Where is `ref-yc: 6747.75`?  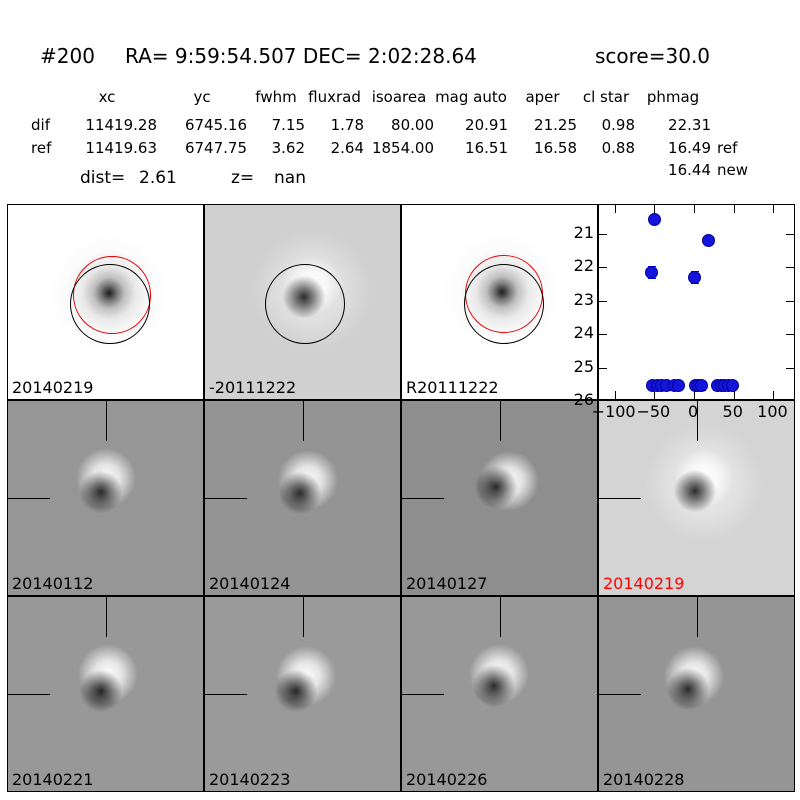 ref-yc: 6747.75 is located at coordinates (215, 148).